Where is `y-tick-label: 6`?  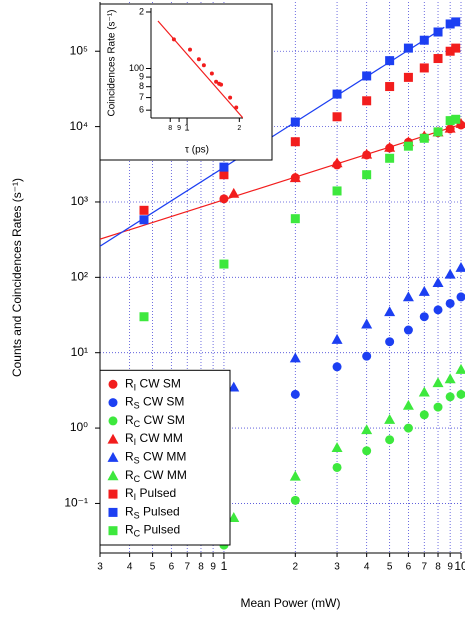
y-tick-label: 6 is located at coordinates (141, 110).